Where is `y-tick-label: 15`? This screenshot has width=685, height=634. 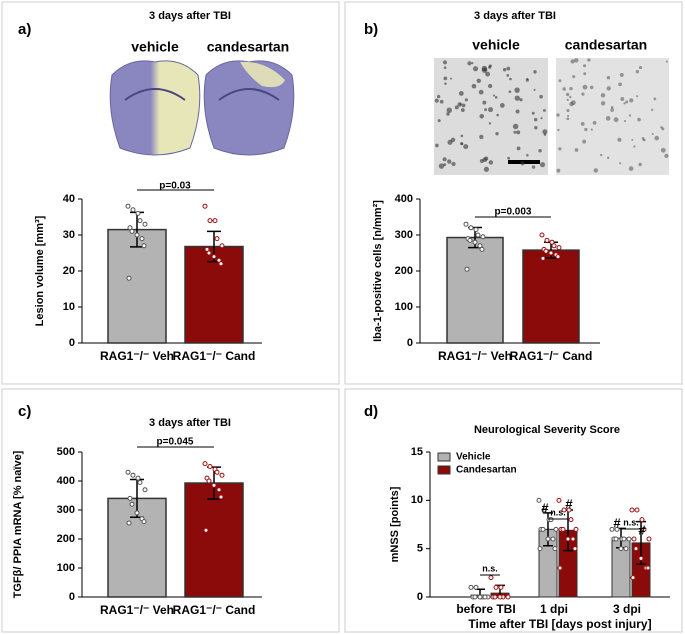 y-tick-label: 15 is located at coordinates (417, 452).